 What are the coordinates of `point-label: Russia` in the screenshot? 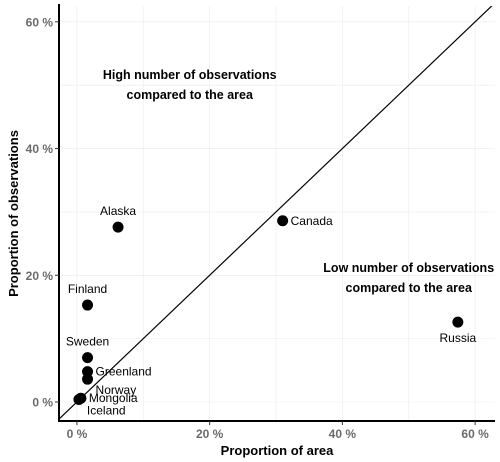 It's located at (457, 338).